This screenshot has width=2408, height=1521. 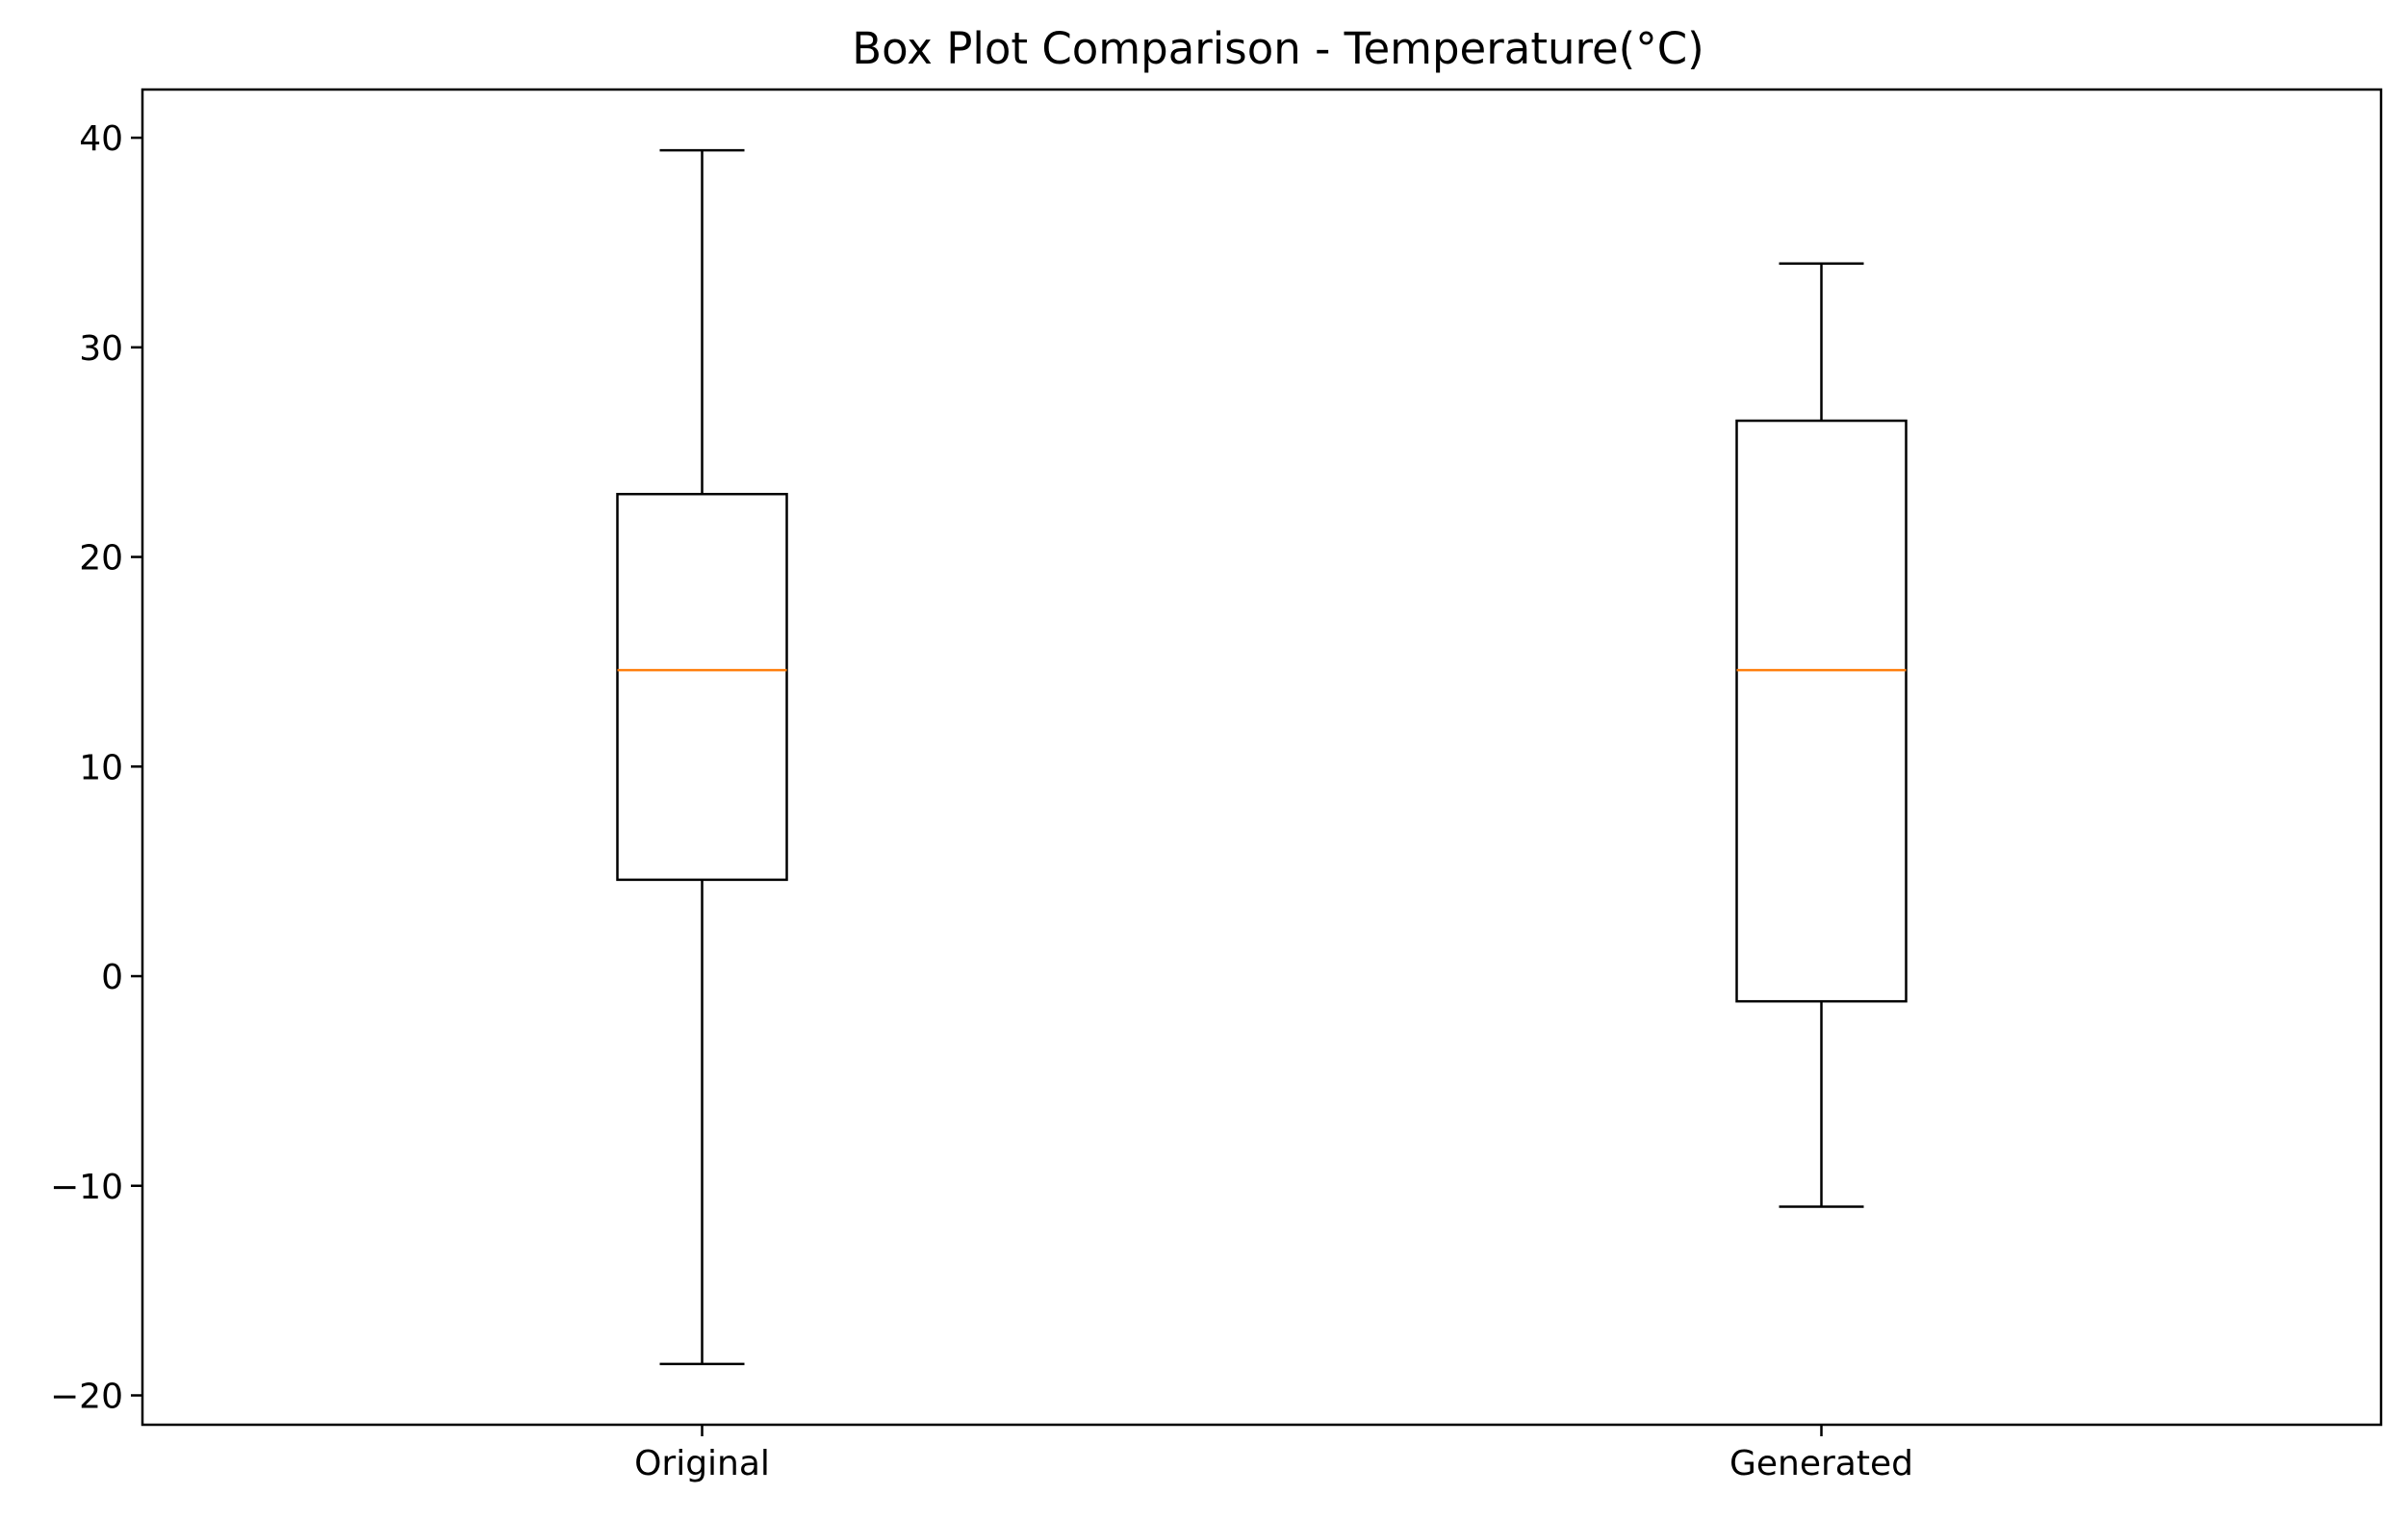 I want to click on box-group-original, so click(x=702, y=757).